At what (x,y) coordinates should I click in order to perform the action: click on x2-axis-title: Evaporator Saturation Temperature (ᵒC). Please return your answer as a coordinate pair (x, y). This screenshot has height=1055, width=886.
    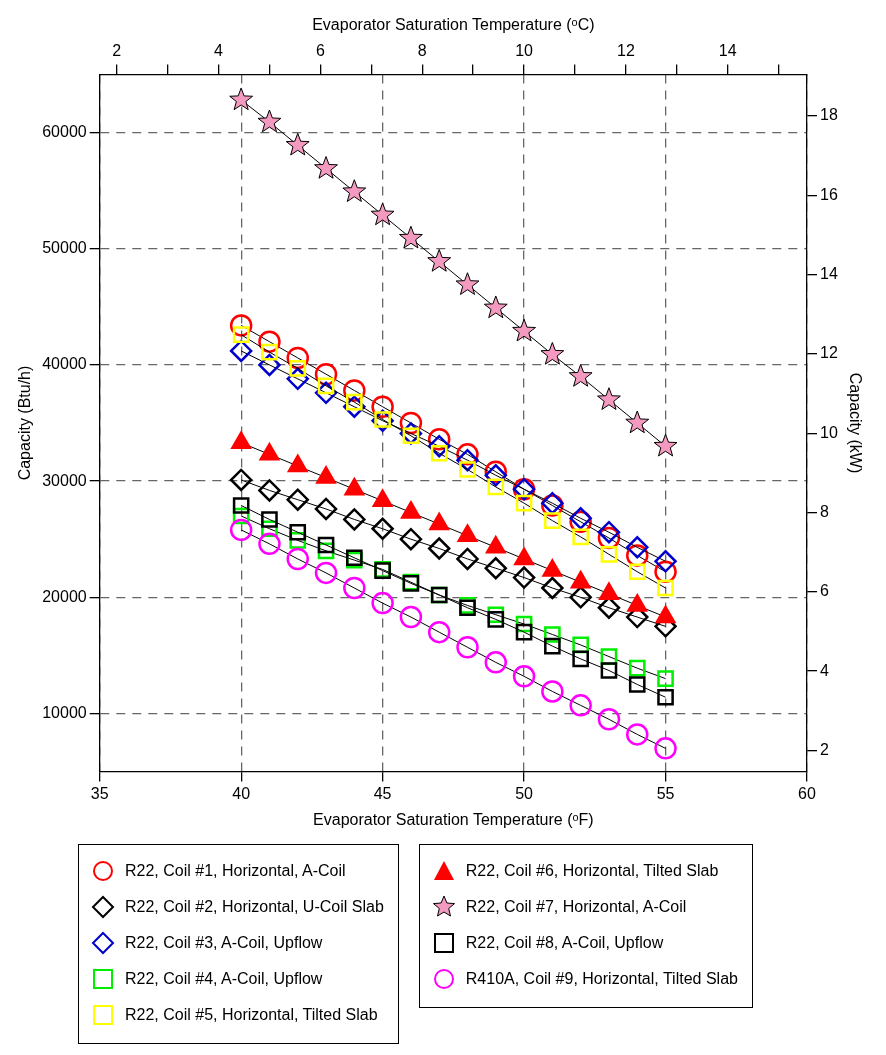
    Looking at the image, I should click on (453, 25).